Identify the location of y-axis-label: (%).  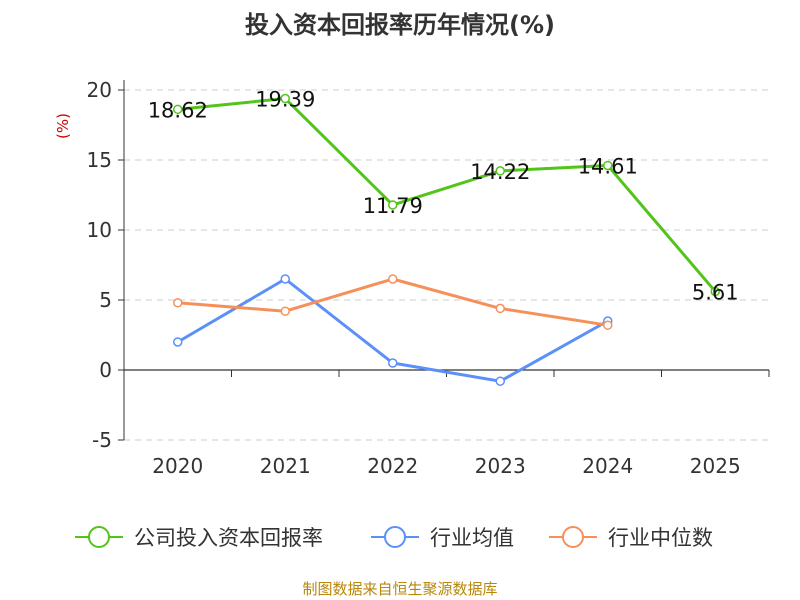
(63, 126).